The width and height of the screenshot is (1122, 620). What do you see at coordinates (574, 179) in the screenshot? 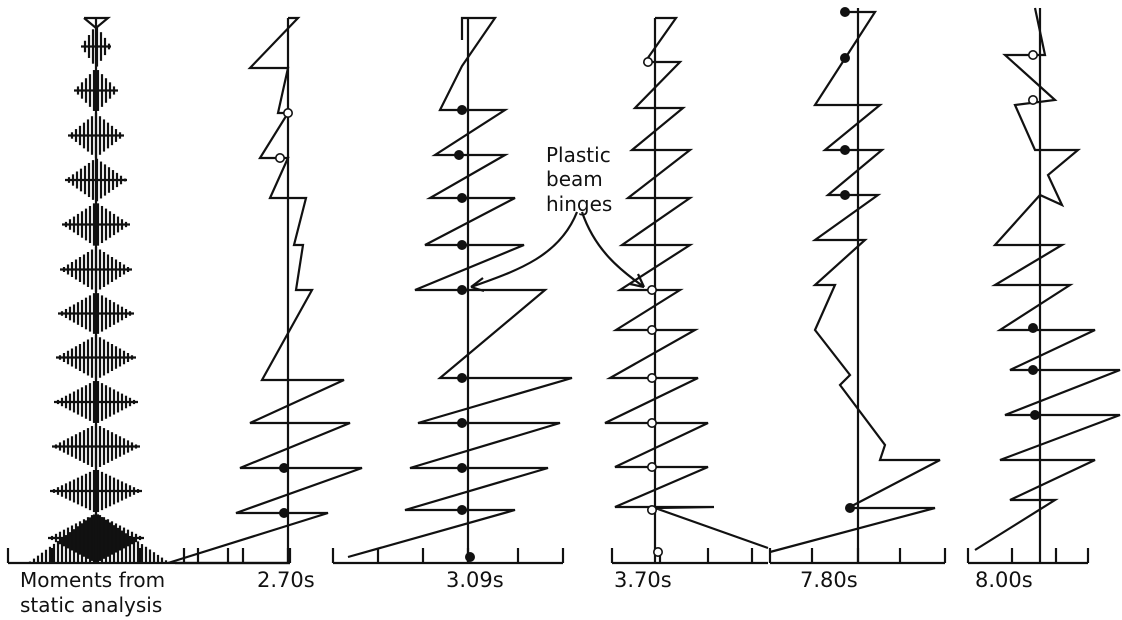
I see `annotation-line-2: beam` at bounding box center [574, 179].